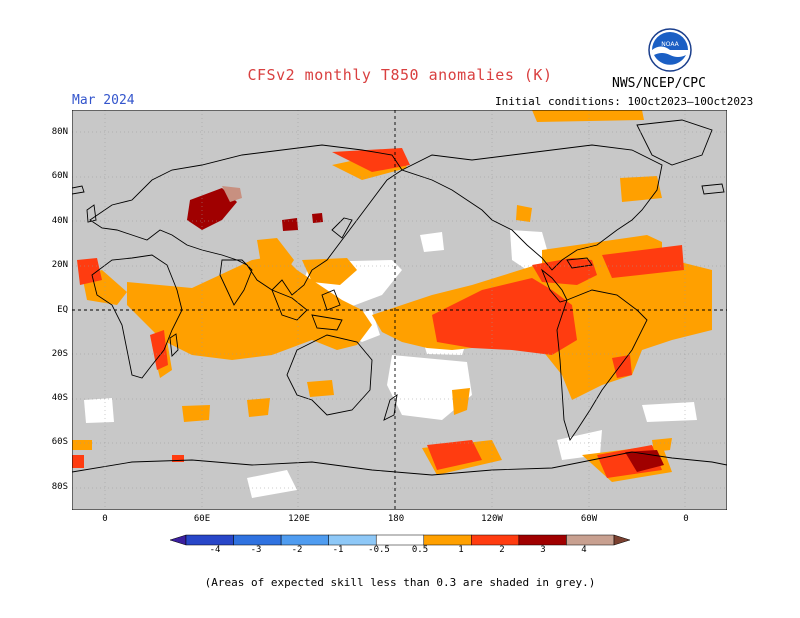 The height and width of the screenshot is (618, 800). Describe the element at coordinates (62, 310) in the screenshot. I see `lat-label-eq: EQ` at that location.